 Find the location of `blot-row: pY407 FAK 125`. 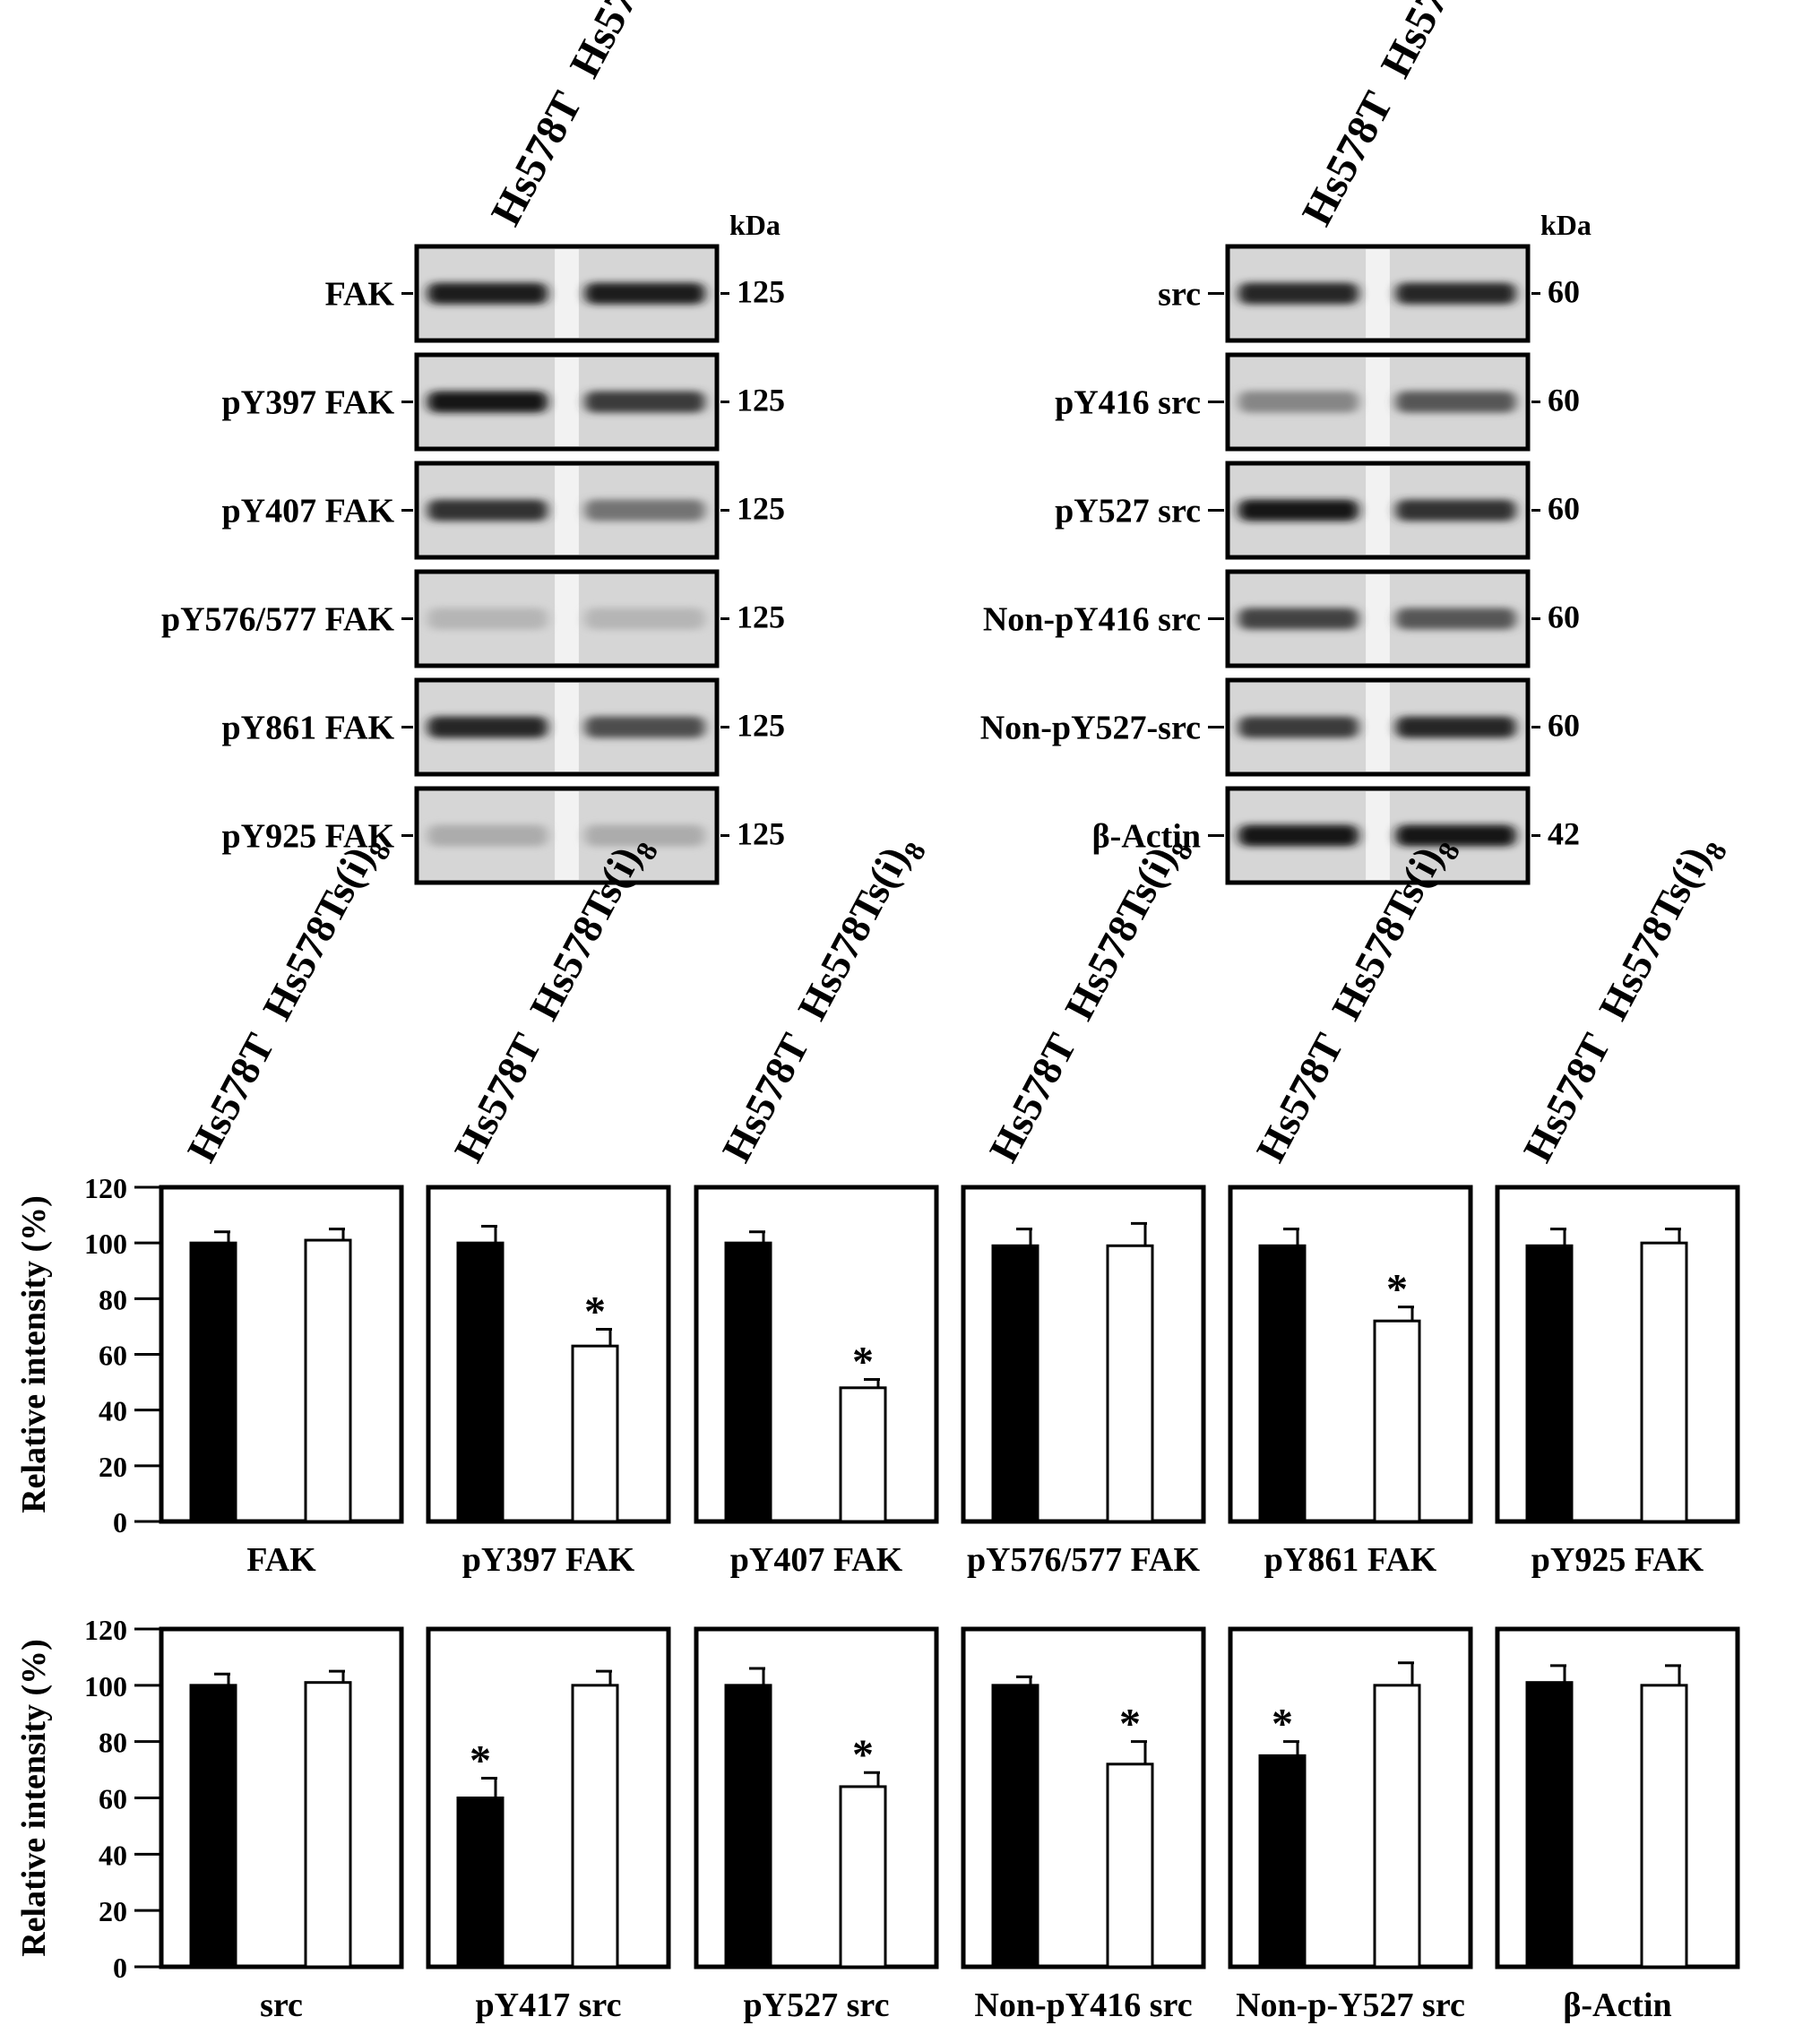

blot-row: pY407 FAK 125 is located at coordinates (503, 510).